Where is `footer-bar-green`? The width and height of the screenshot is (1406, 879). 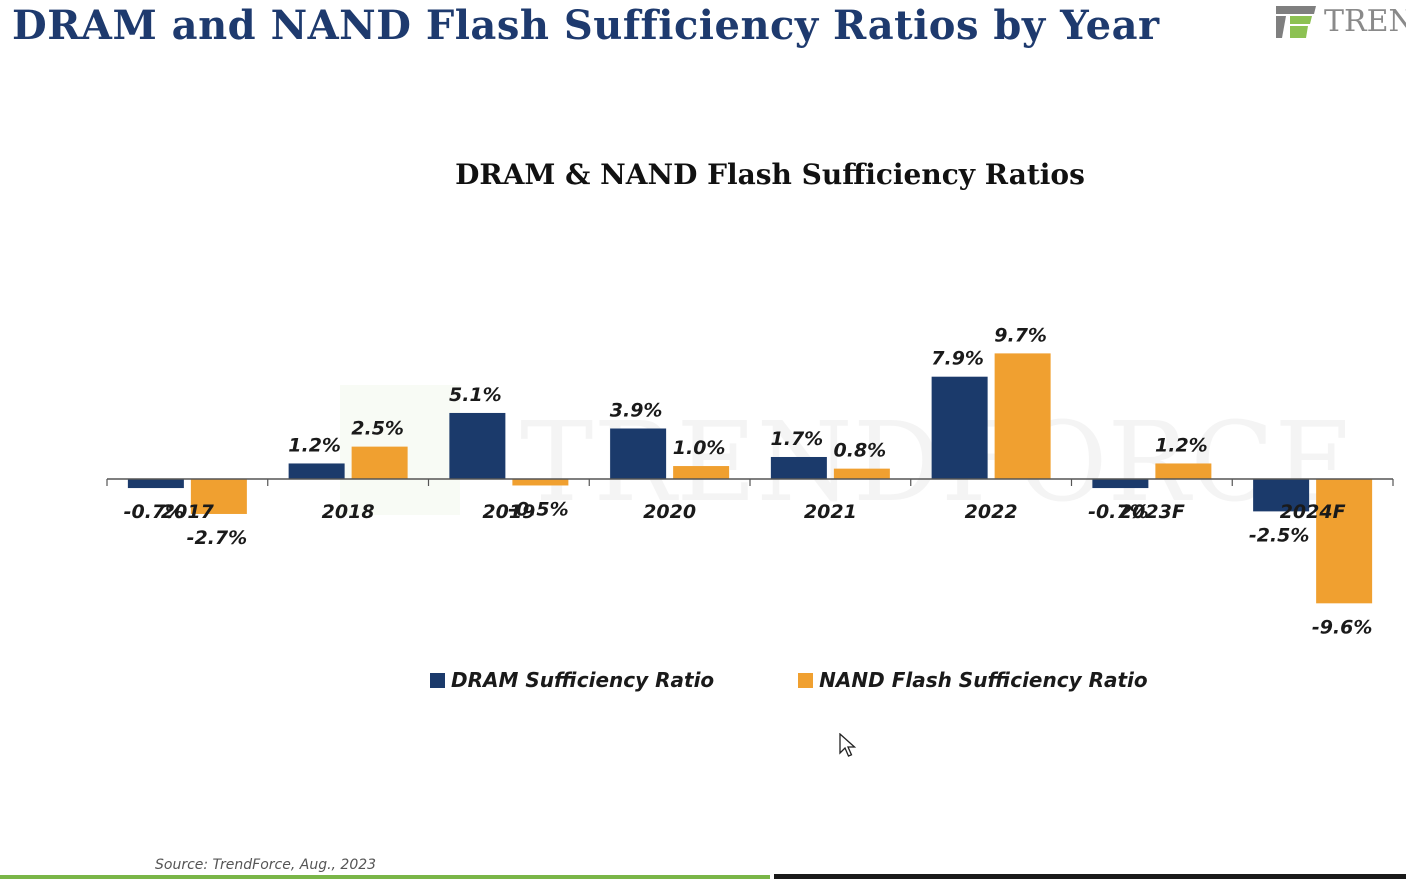 footer-bar-green is located at coordinates (385, 877).